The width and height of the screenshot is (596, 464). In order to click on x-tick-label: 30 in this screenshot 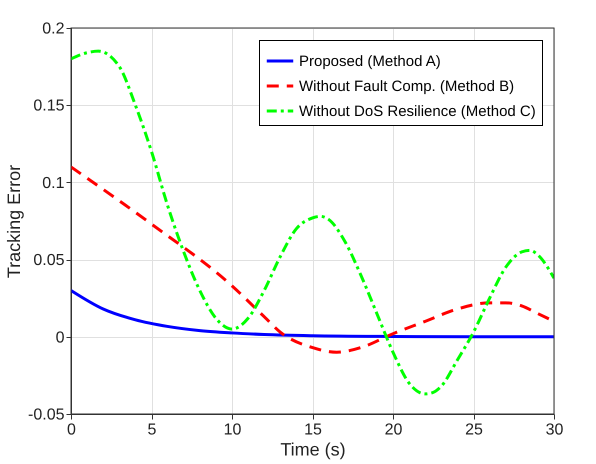, I will do `click(555, 430)`.